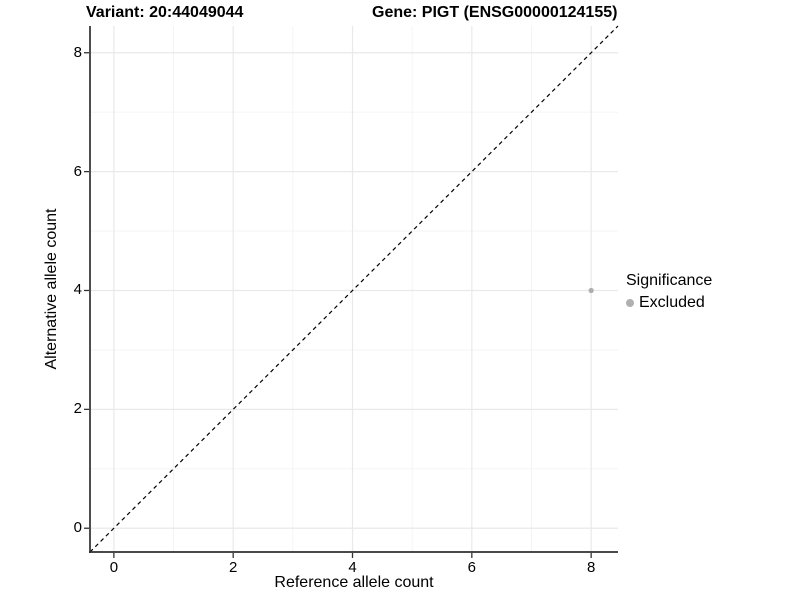 The width and height of the screenshot is (800, 600). What do you see at coordinates (77, 528) in the screenshot?
I see `y-tick-label: 0` at bounding box center [77, 528].